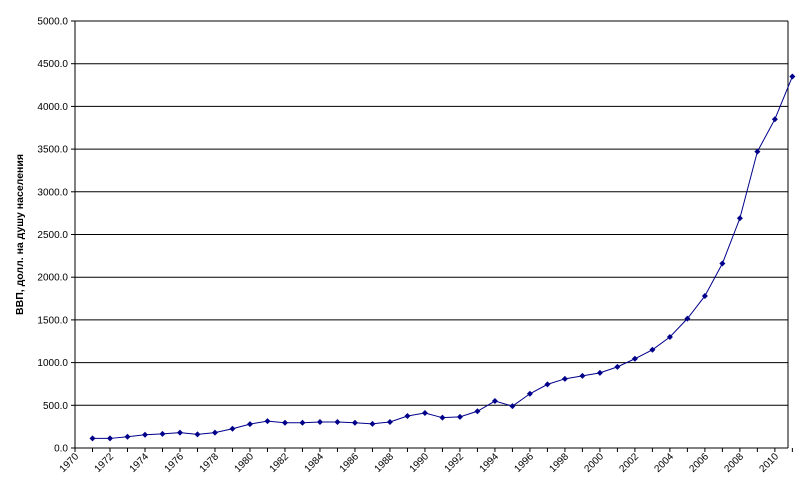 This screenshot has width=800, height=503. I want to click on y-axis-label: ВВП, долл. на душу населения, so click(20, 234).